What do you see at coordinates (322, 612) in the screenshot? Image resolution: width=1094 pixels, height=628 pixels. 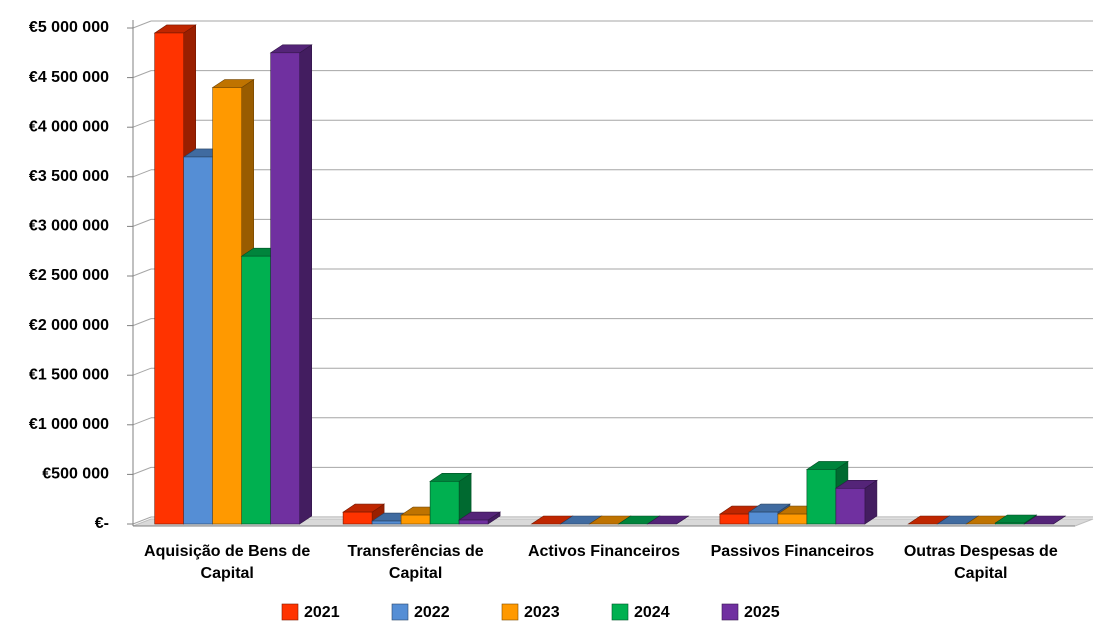 I see `legend-label: 2021` at bounding box center [322, 612].